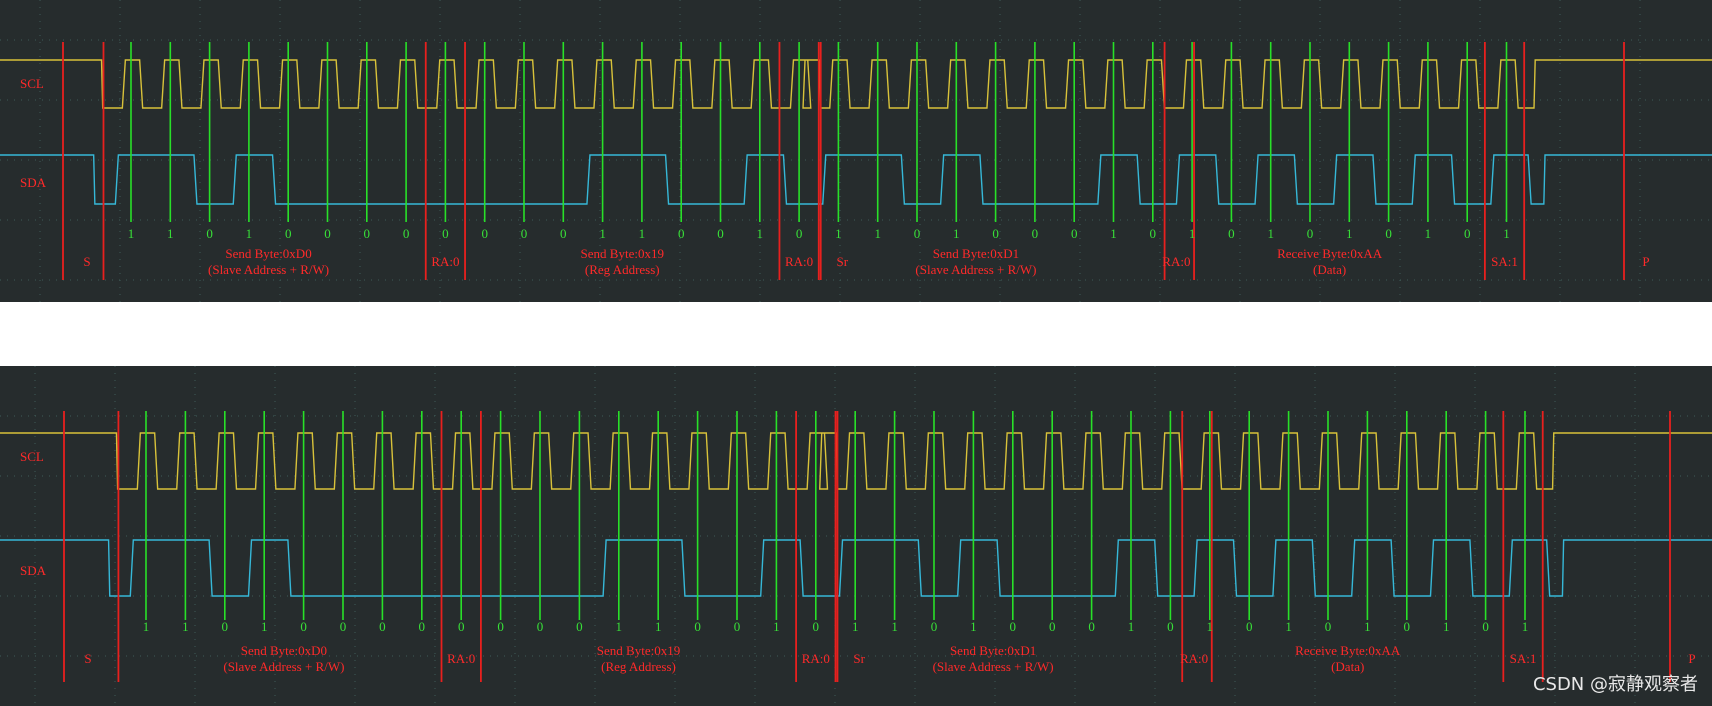 This screenshot has width=1712, height=706. What do you see at coordinates (1176, 261) in the screenshot?
I see `ack3-label: RA:0` at bounding box center [1176, 261].